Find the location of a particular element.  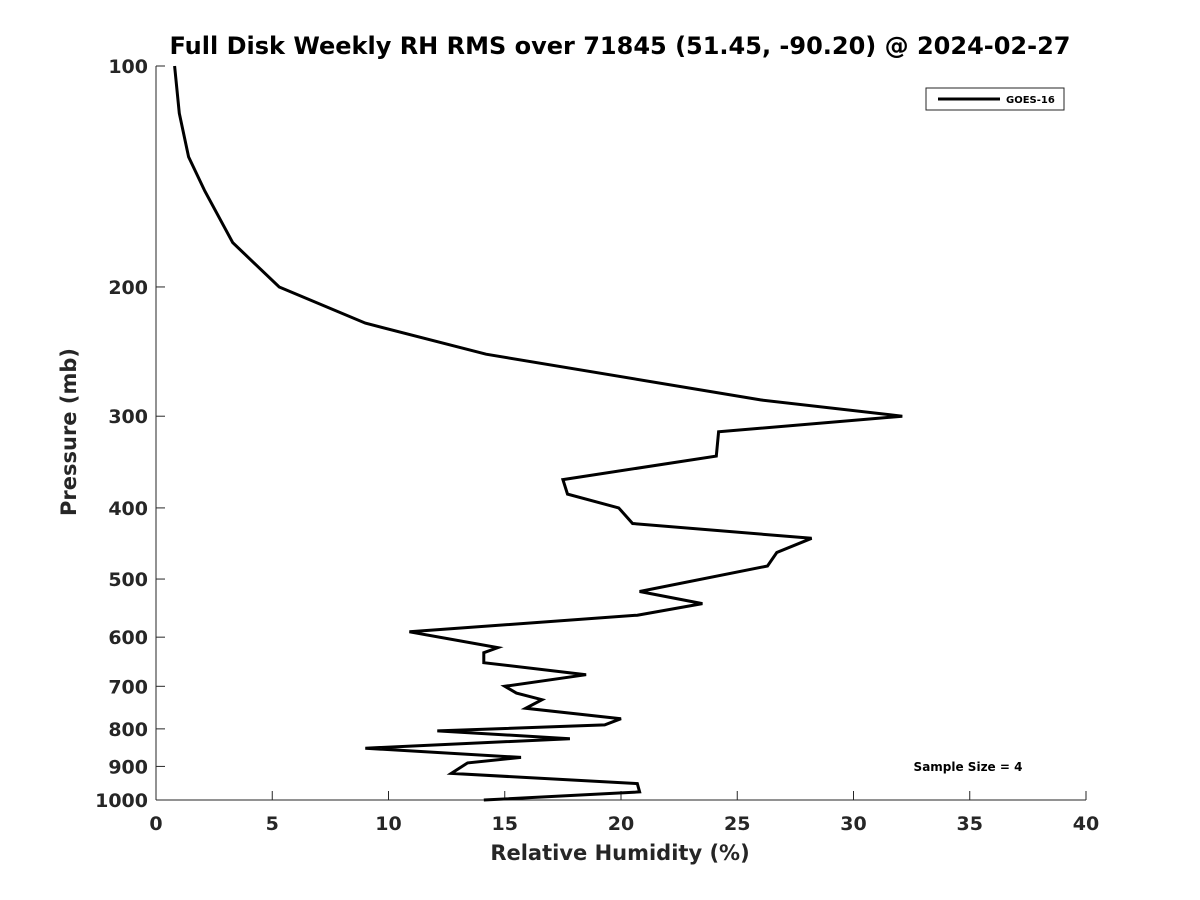

x-tick-label: 5 is located at coordinates (272, 824).